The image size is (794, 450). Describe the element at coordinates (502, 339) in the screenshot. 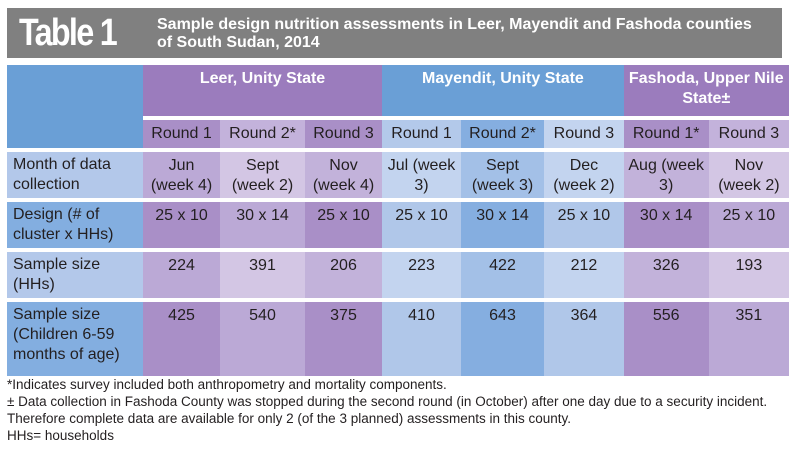

I see `table-cell: 643` at that location.